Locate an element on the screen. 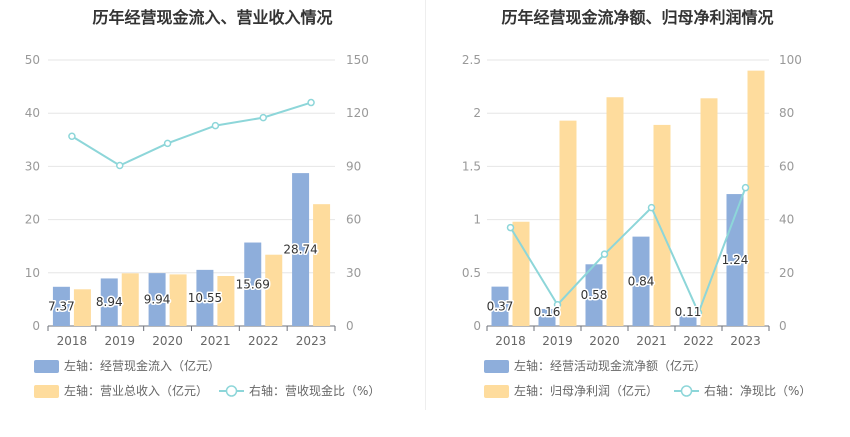 This screenshot has height=437, width=850. data-label: 8.94 is located at coordinates (109, 302).